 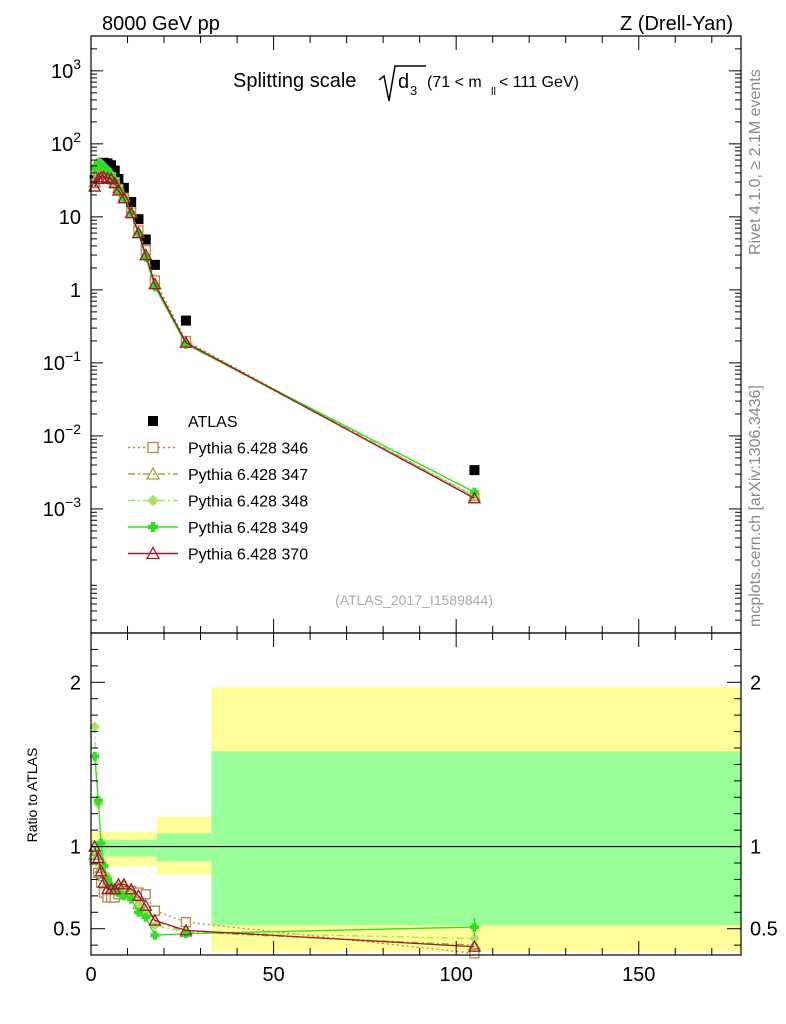 What do you see at coordinates (66, 142) in the screenshot?
I see `main-ytick-label: 10²` at bounding box center [66, 142].